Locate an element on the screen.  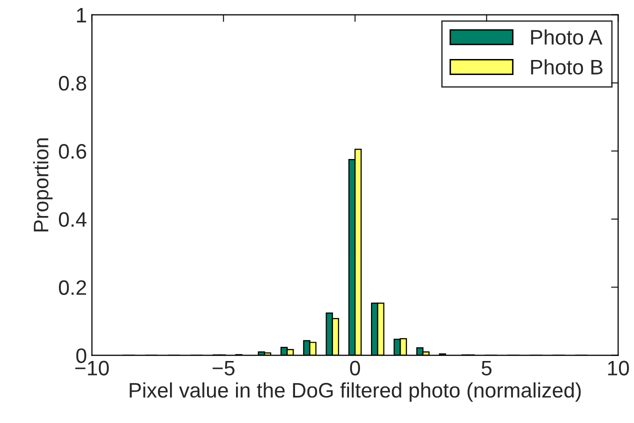
legend-label: Photo B is located at coordinates (566, 67).